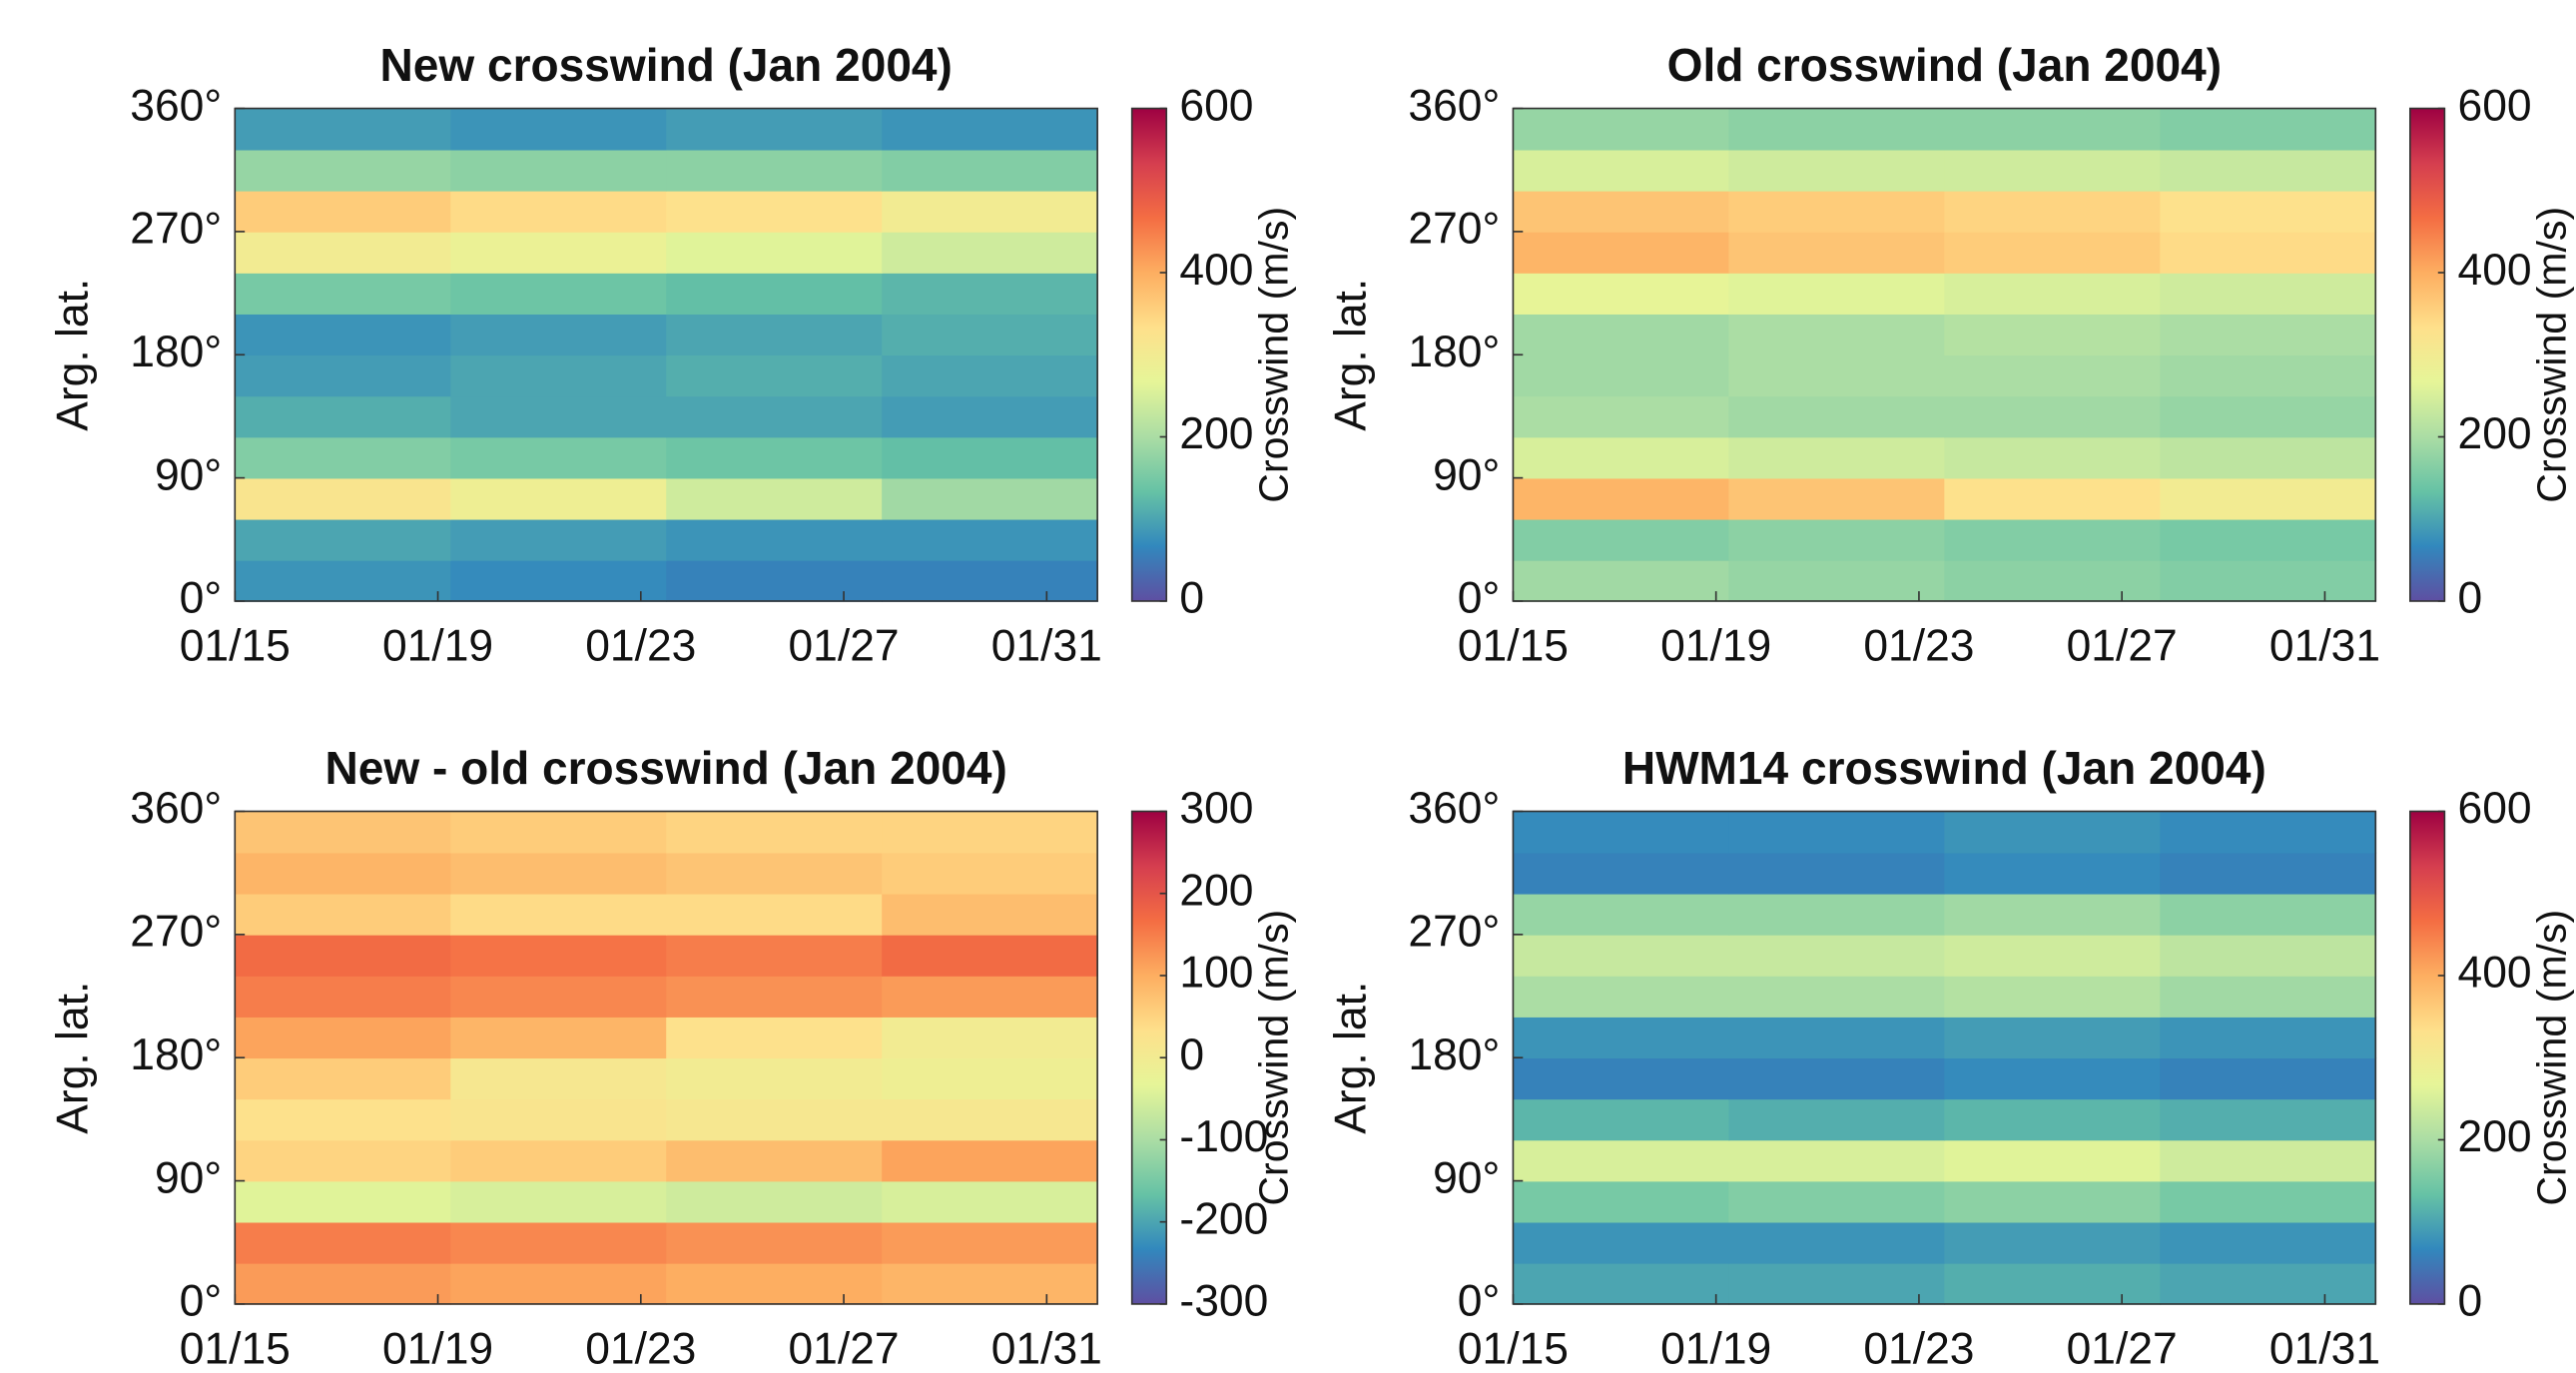 Image resolution: width=2576 pixels, height=1373 pixels. Describe the element at coordinates (1216, 808) in the screenshot. I see `colorbar-tick-label: 300` at that location.